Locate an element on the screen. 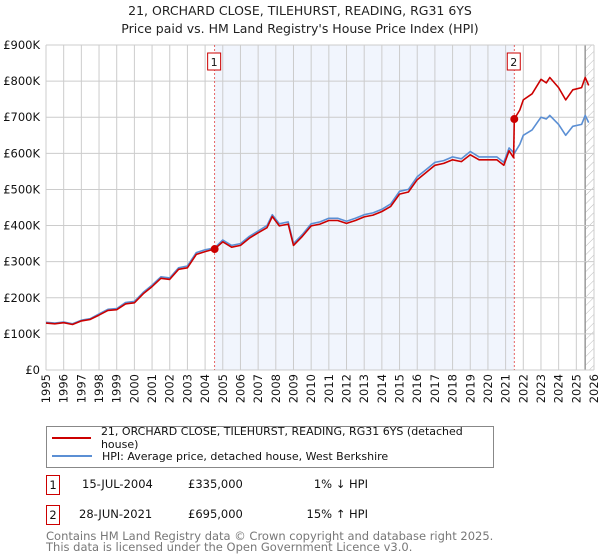  x-tick-label: 1997 is located at coordinates (81, 388).